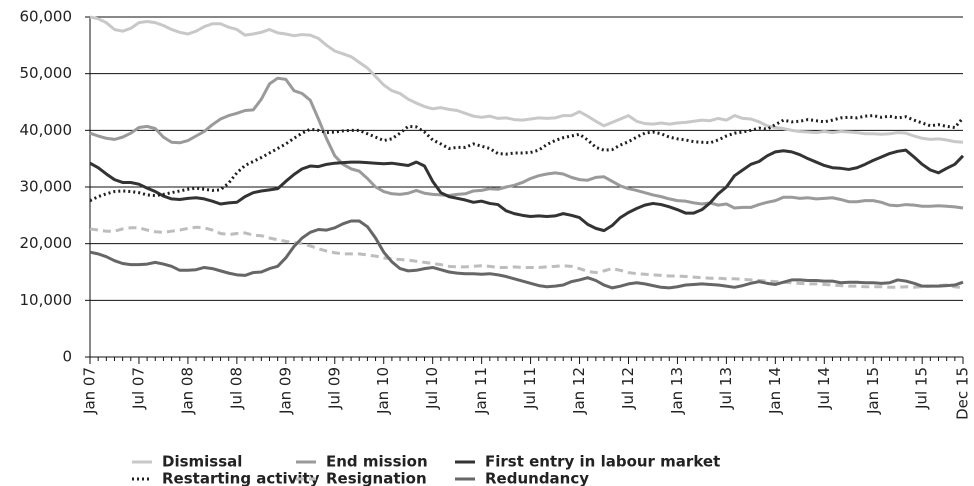 The width and height of the screenshot is (974, 486). Describe the element at coordinates (963, 393) in the screenshot. I see `x-tick-label: Dec 15` at that location.